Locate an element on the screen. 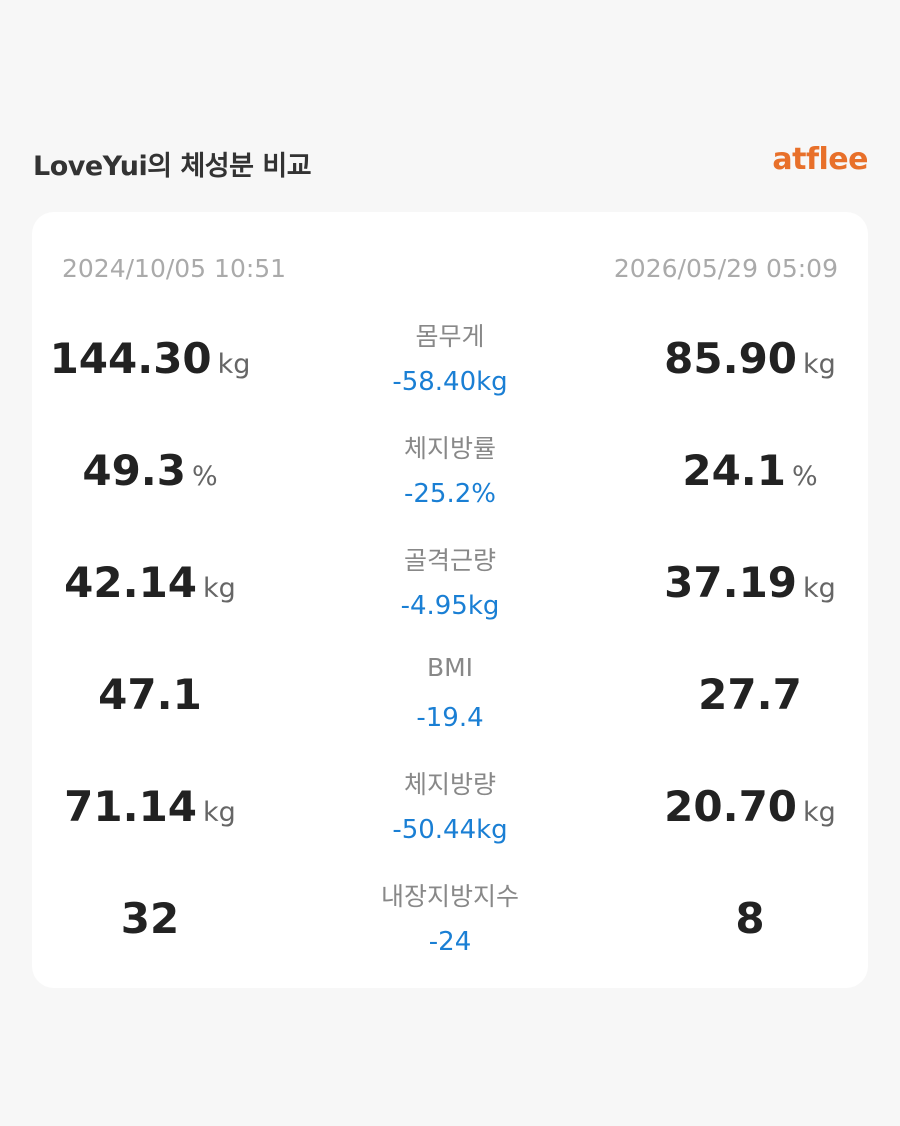 This screenshot has height=1126, width=900. value-number: 8 is located at coordinates (750, 918).